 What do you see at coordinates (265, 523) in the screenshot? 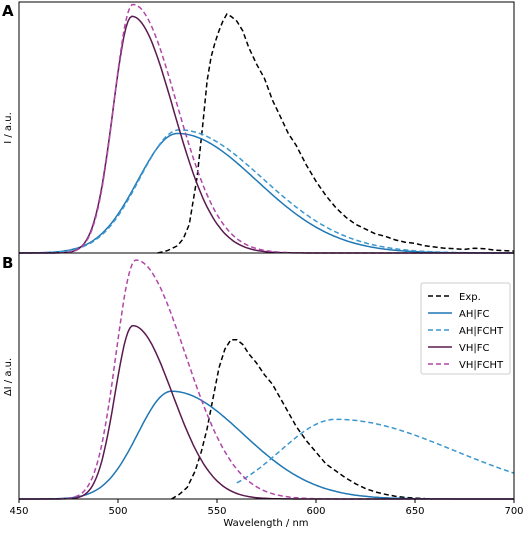
I see `x-axis-label: Wavelength / nm` at bounding box center [265, 523].